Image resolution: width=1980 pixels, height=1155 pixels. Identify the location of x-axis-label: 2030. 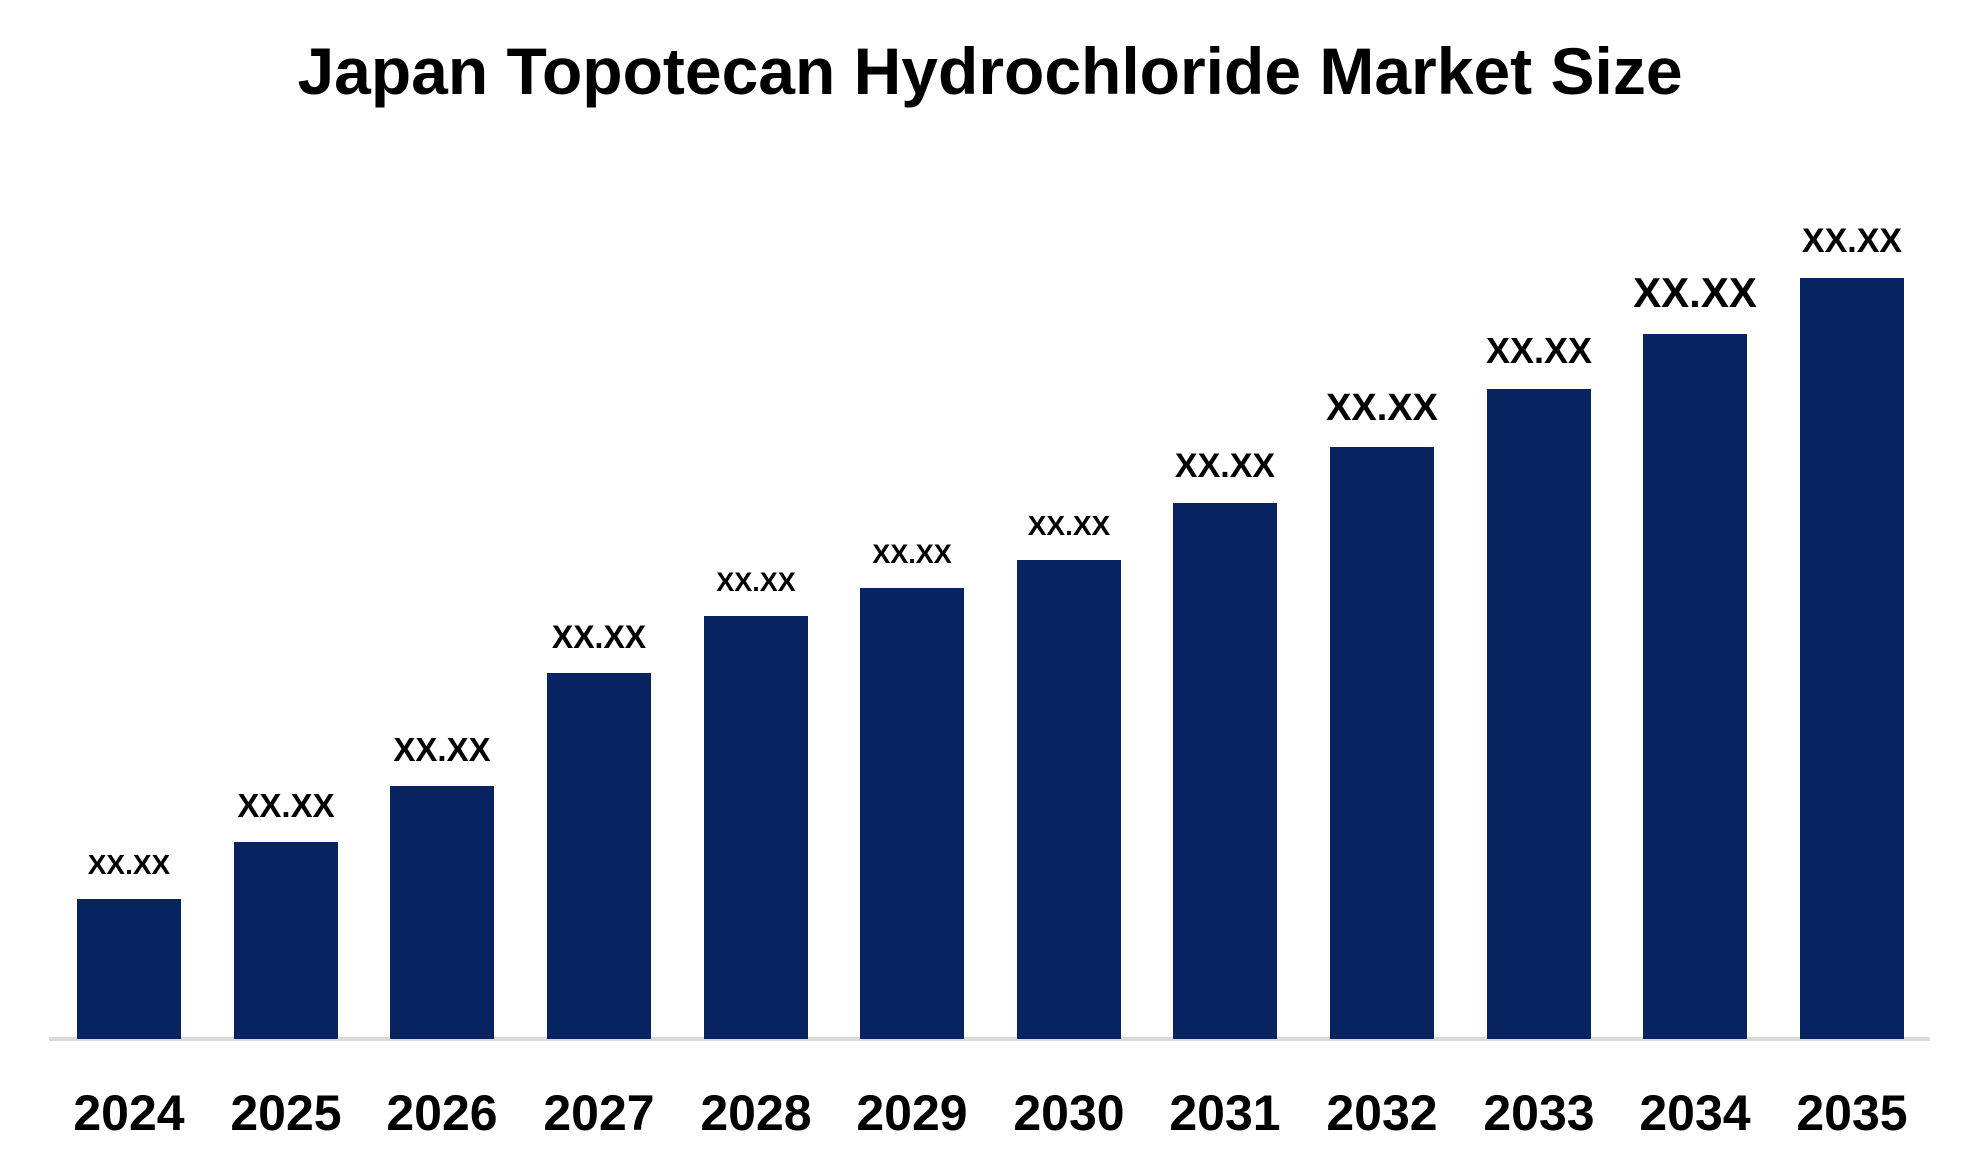
(1069, 1113).